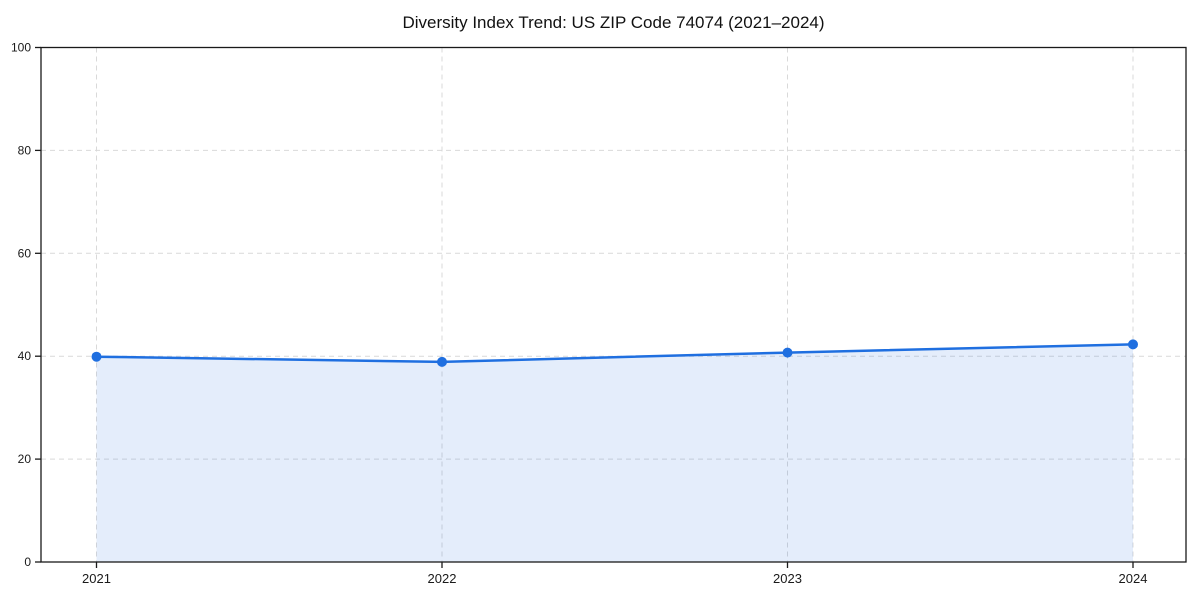  Describe the element at coordinates (615, 353) in the screenshot. I see `trend-line` at that location.